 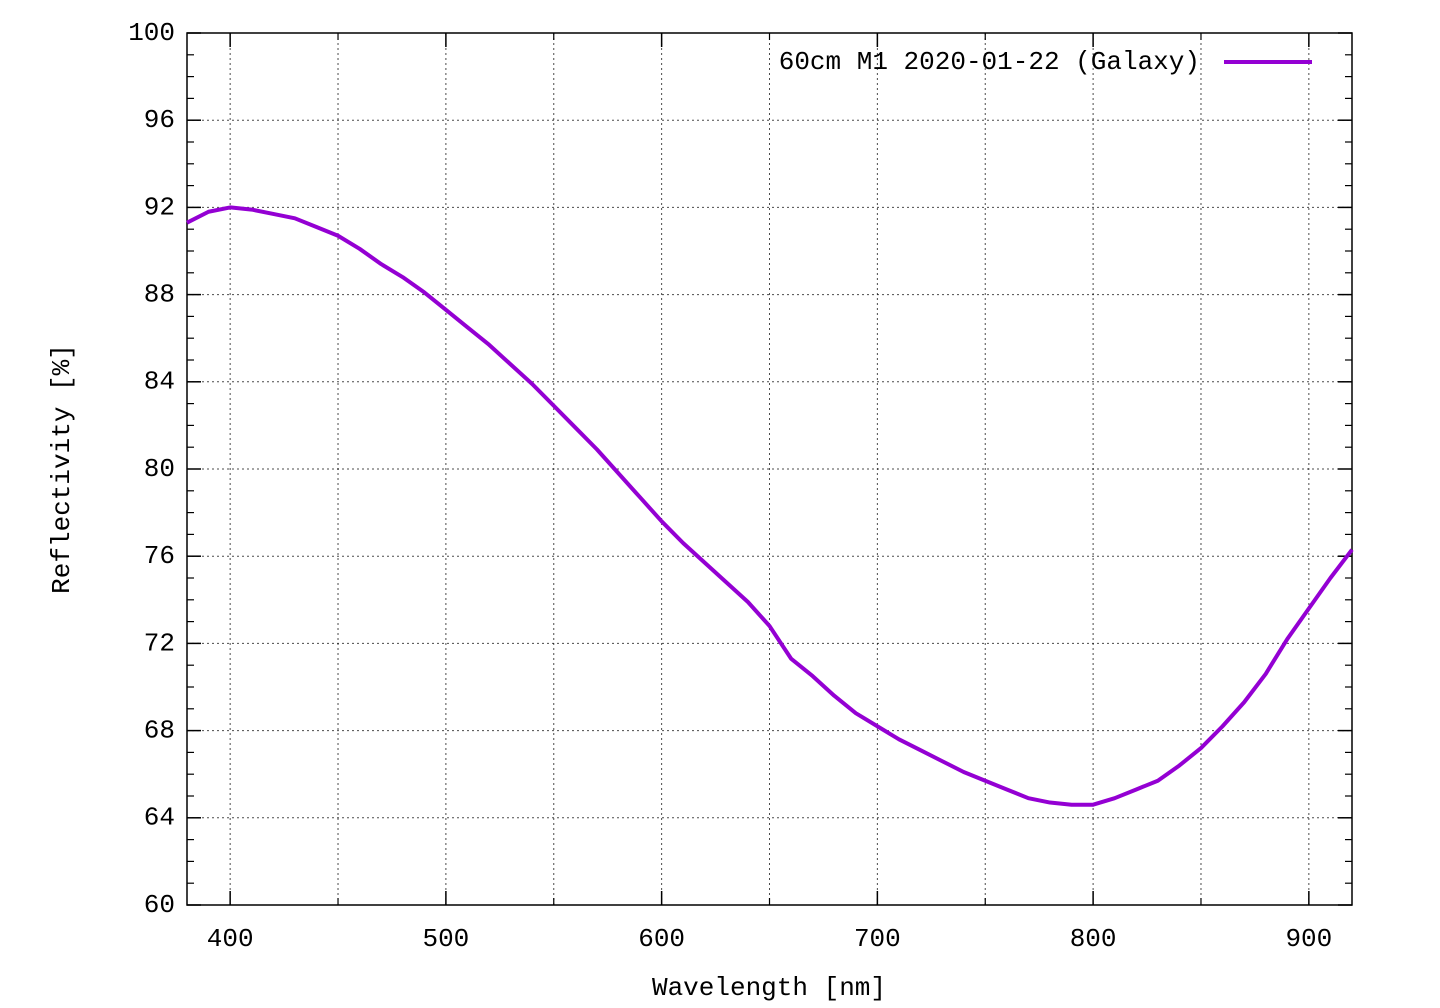 I want to click on y-axis-label: Reflectivity [%], so click(x=62, y=469).